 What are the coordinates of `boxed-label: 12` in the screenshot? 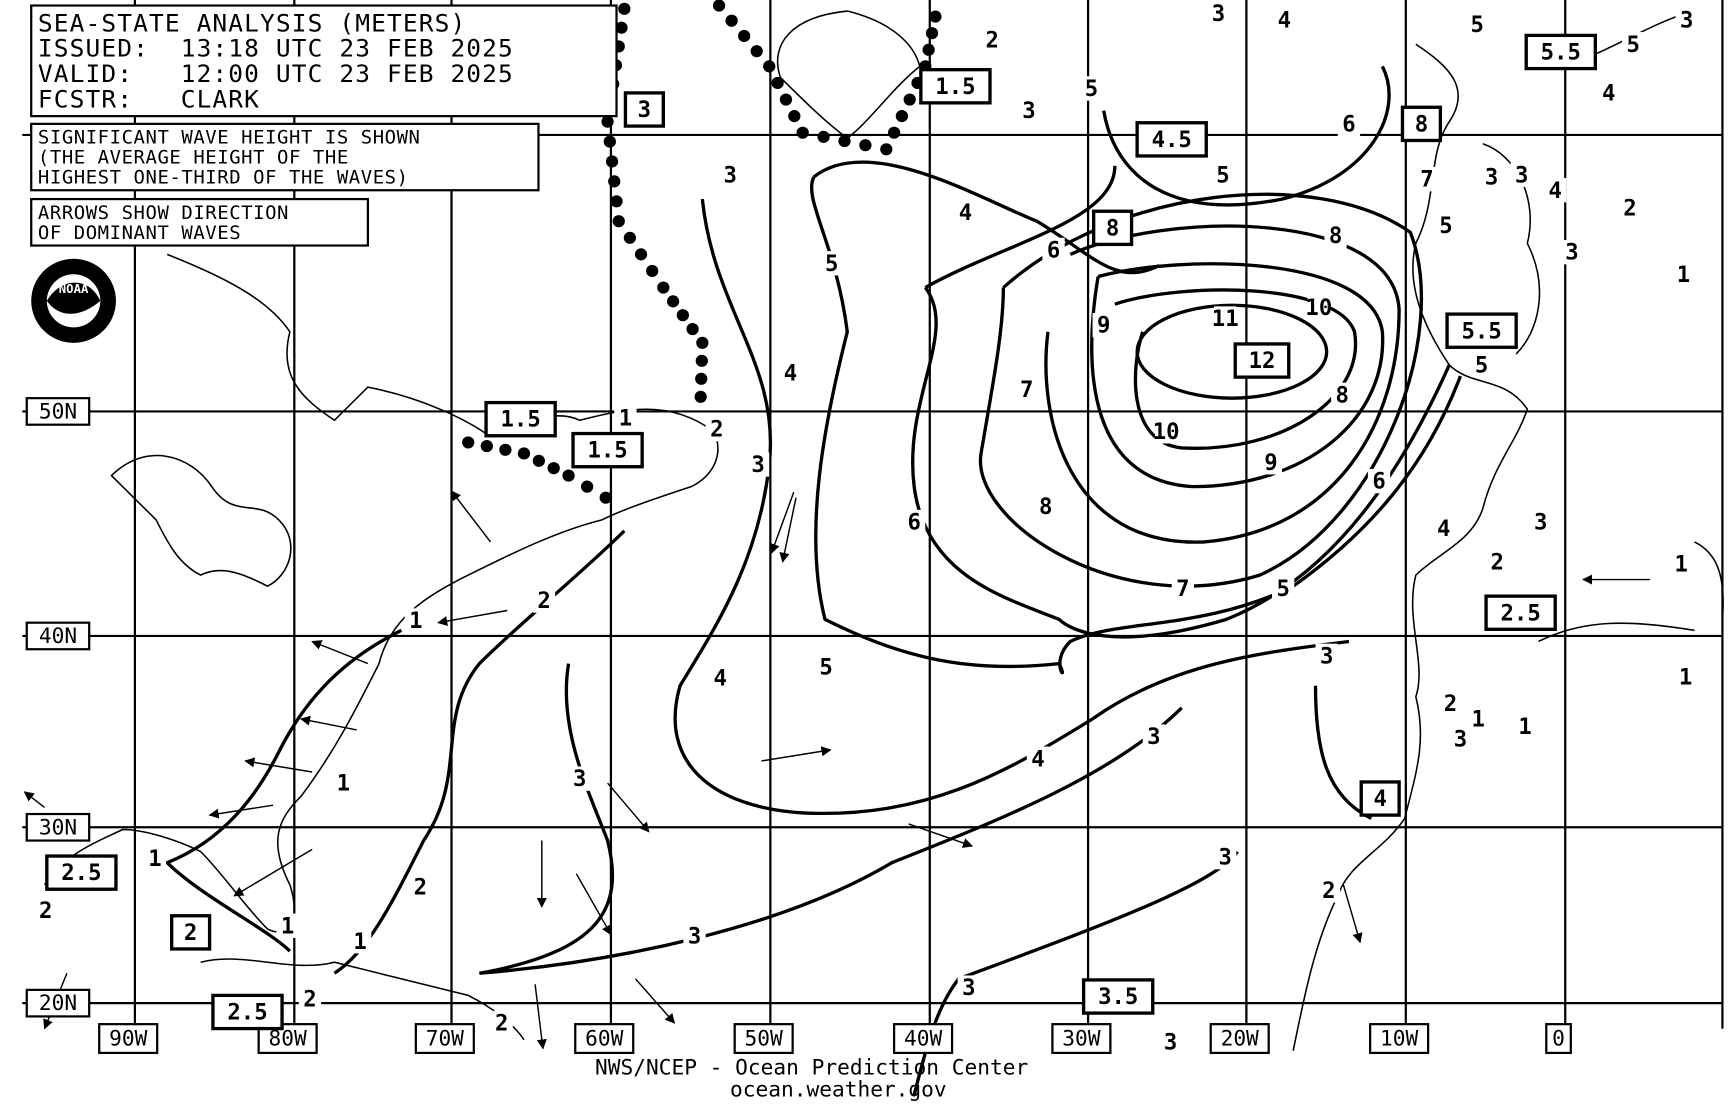 It's located at (1262, 361).